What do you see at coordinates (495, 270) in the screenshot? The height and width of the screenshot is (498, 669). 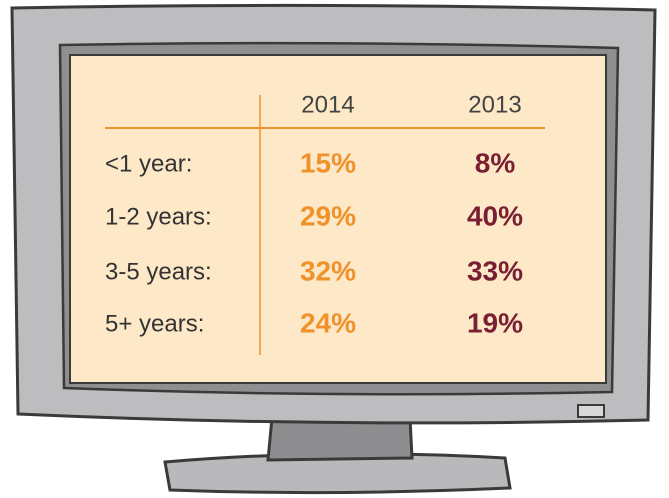 I see `cell-value: 33%` at bounding box center [495, 270].